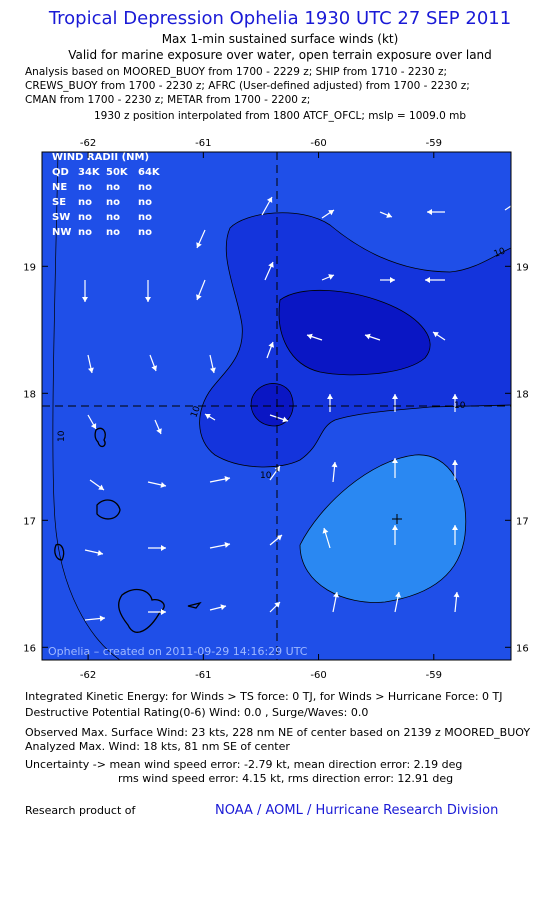  What do you see at coordinates (280, 39) in the screenshot?
I see `subtitle: Max 1-min sustained surface winds (kt)` at bounding box center [280, 39].